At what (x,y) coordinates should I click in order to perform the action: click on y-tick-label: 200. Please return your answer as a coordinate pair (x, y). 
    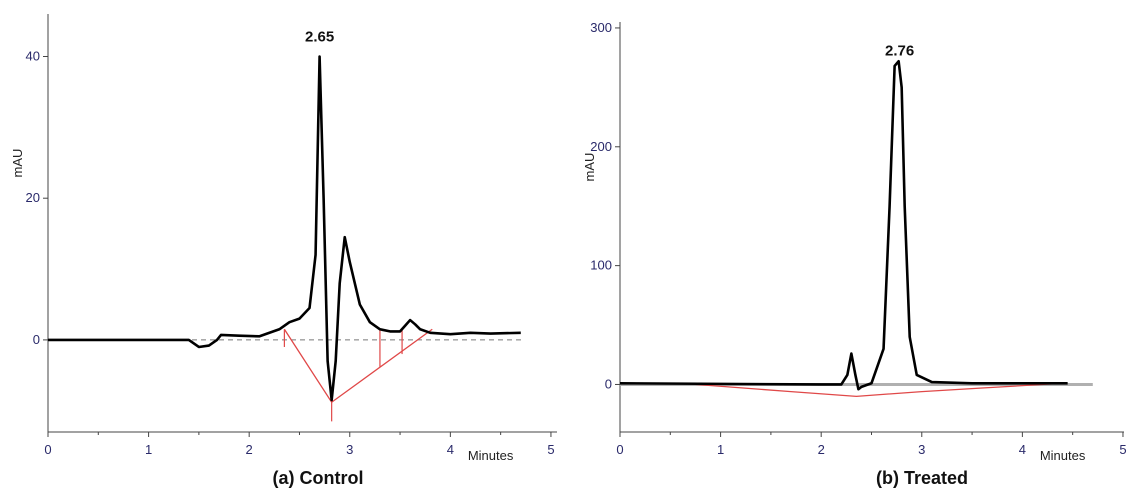
    Looking at the image, I should click on (601, 146).